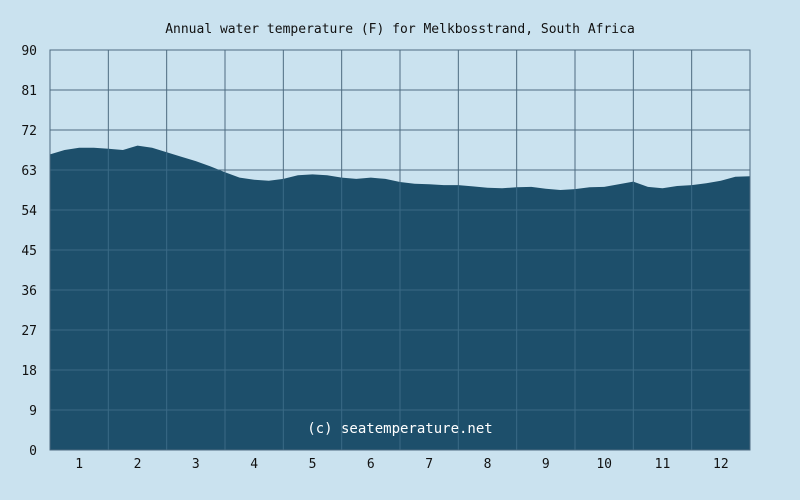 This screenshot has height=500, width=800. Describe the element at coordinates (29, 211) in the screenshot. I see `y-tick-label: 54` at that location.